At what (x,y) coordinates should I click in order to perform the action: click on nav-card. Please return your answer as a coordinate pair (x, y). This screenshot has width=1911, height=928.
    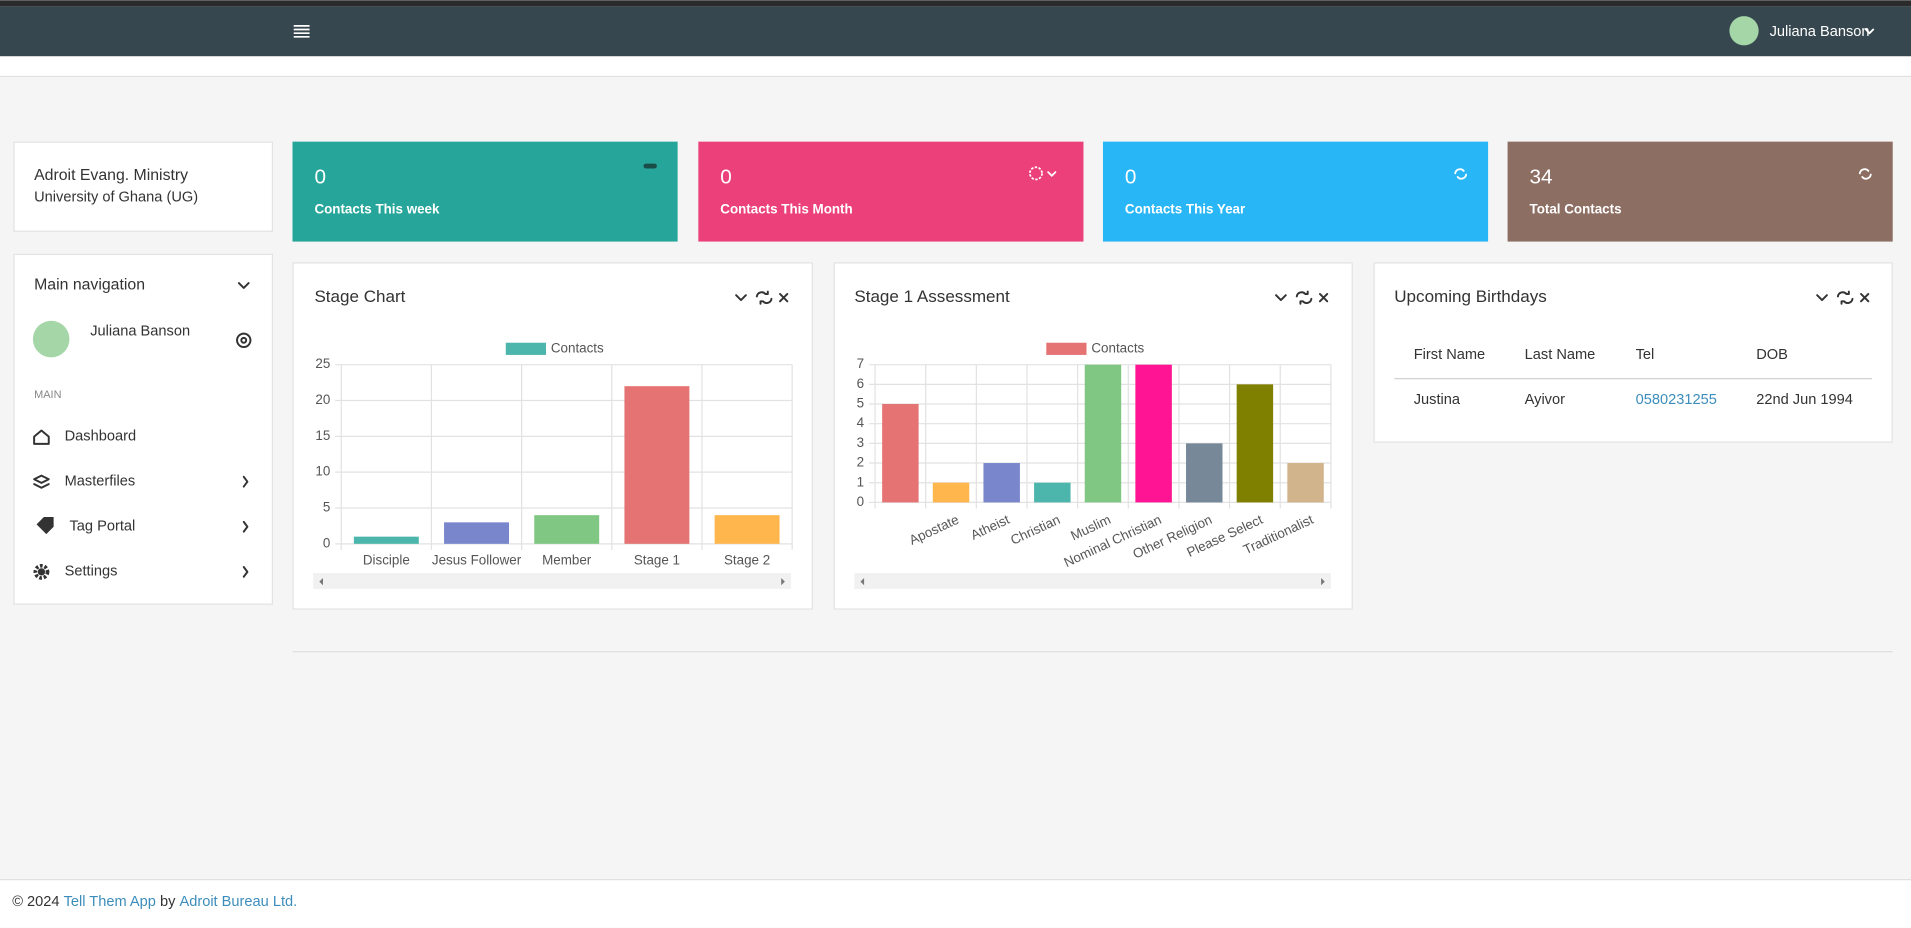
    Looking at the image, I should click on (143, 429).